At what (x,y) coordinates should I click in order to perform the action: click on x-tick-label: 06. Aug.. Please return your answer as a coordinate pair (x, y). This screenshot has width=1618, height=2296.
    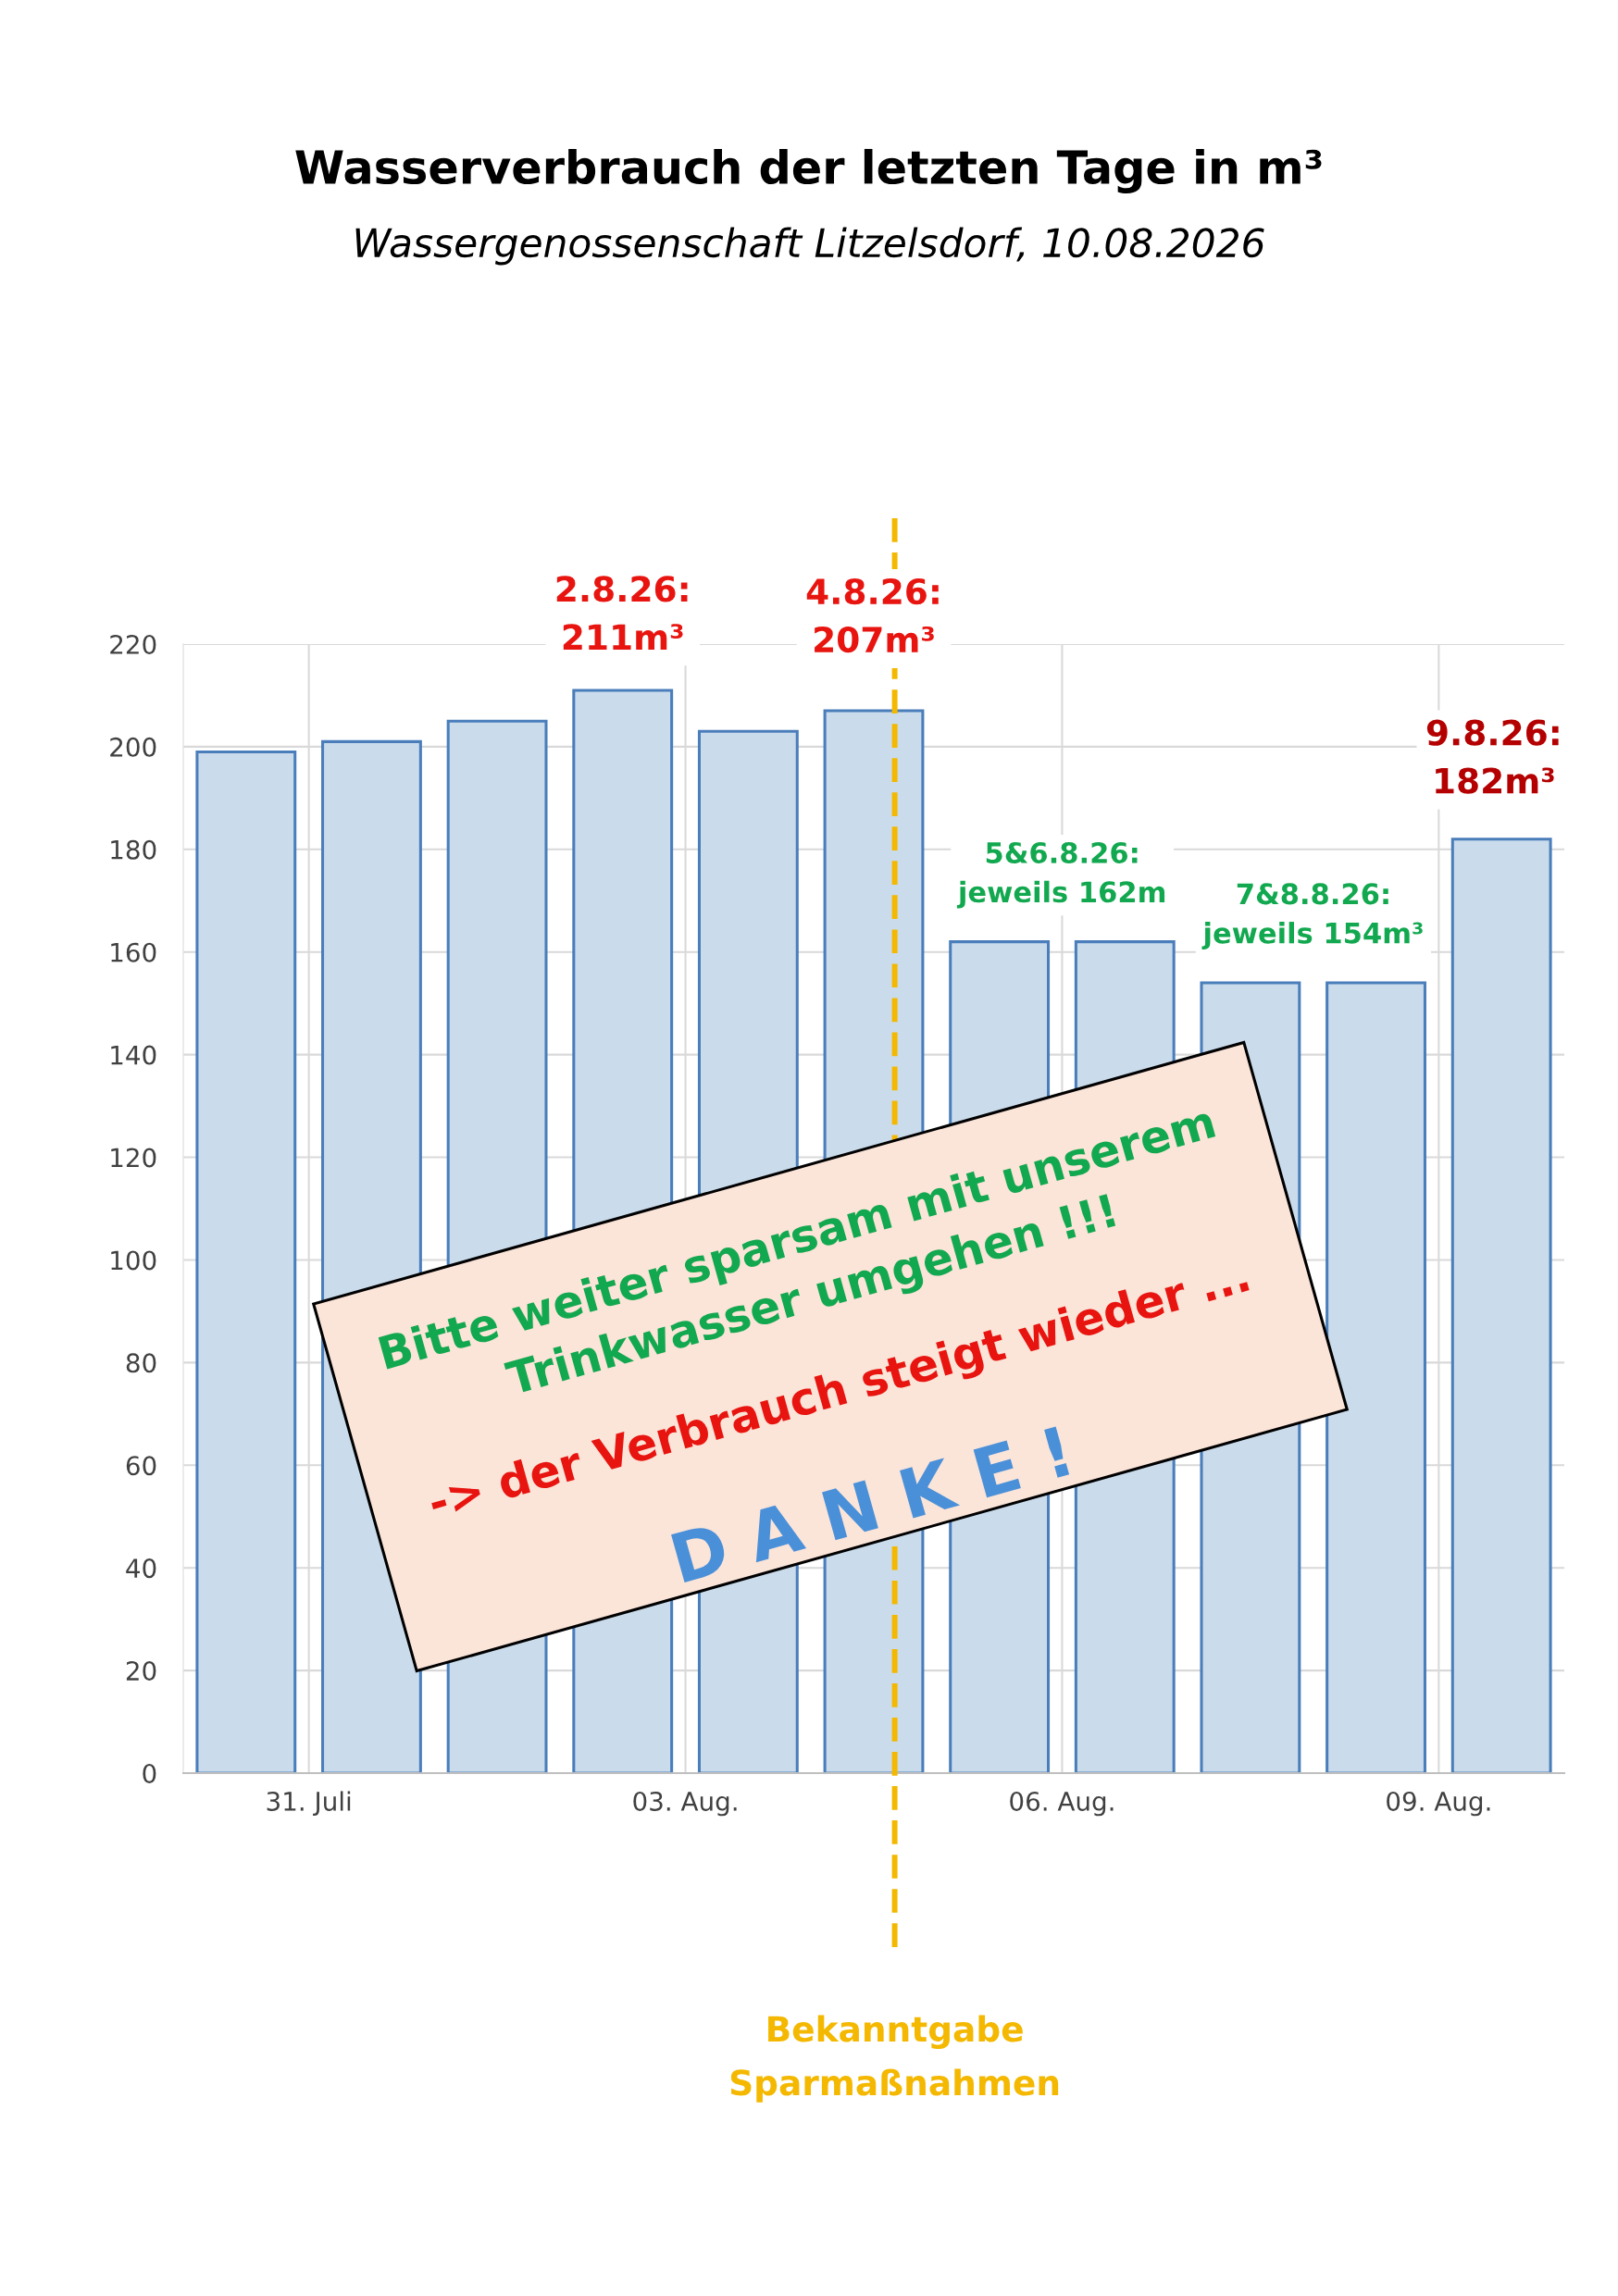
    Looking at the image, I should click on (1062, 1804).